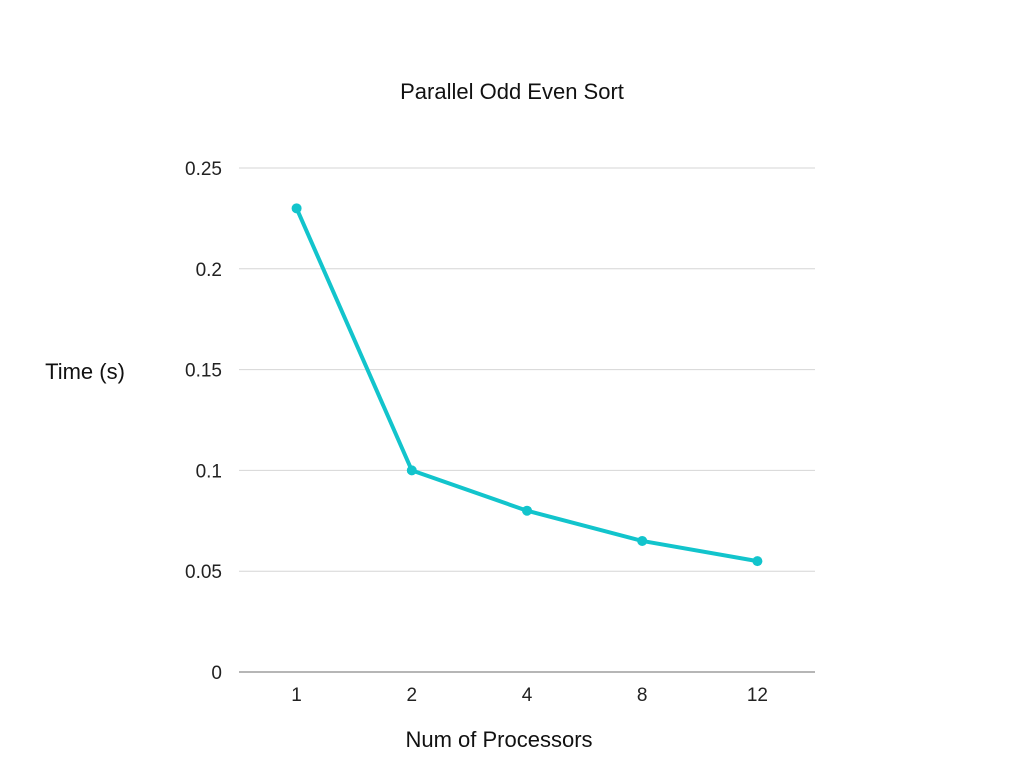  Describe the element at coordinates (498, 739) in the screenshot. I see `x-axis-title: Num of Processors` at that location.